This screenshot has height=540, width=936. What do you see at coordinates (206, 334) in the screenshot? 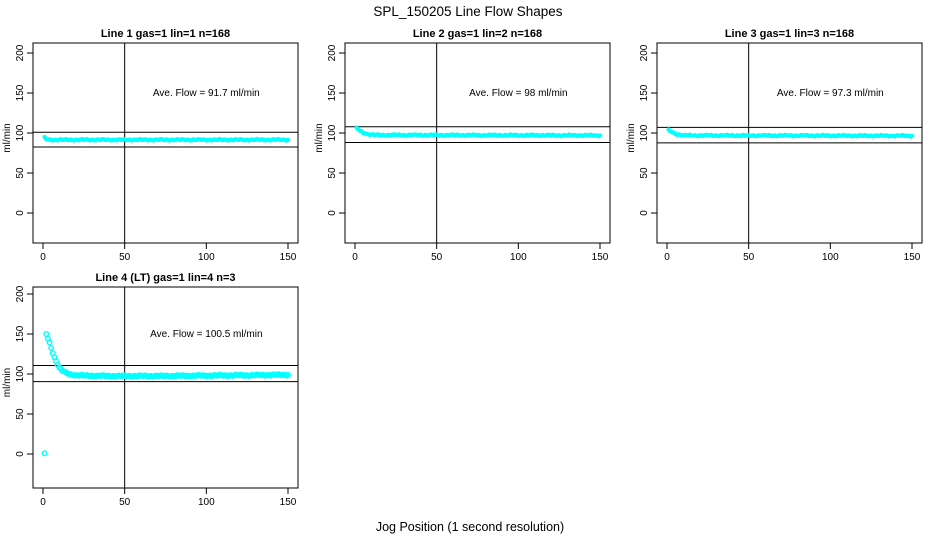
I see `ave-flow-label: Ave. Flow = 100.5 ml/min` at bounding box center [206, 334].